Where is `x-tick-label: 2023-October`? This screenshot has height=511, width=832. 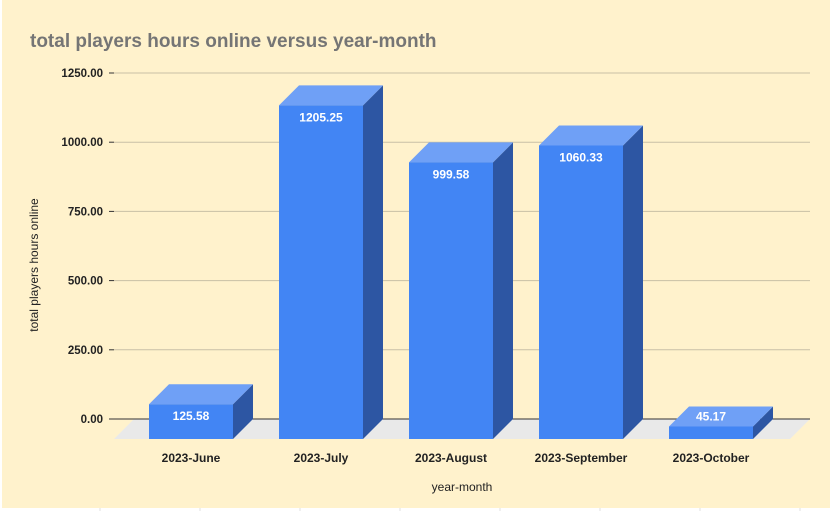 x-tick-label: 2023-October is located at coordinates (711, 458).